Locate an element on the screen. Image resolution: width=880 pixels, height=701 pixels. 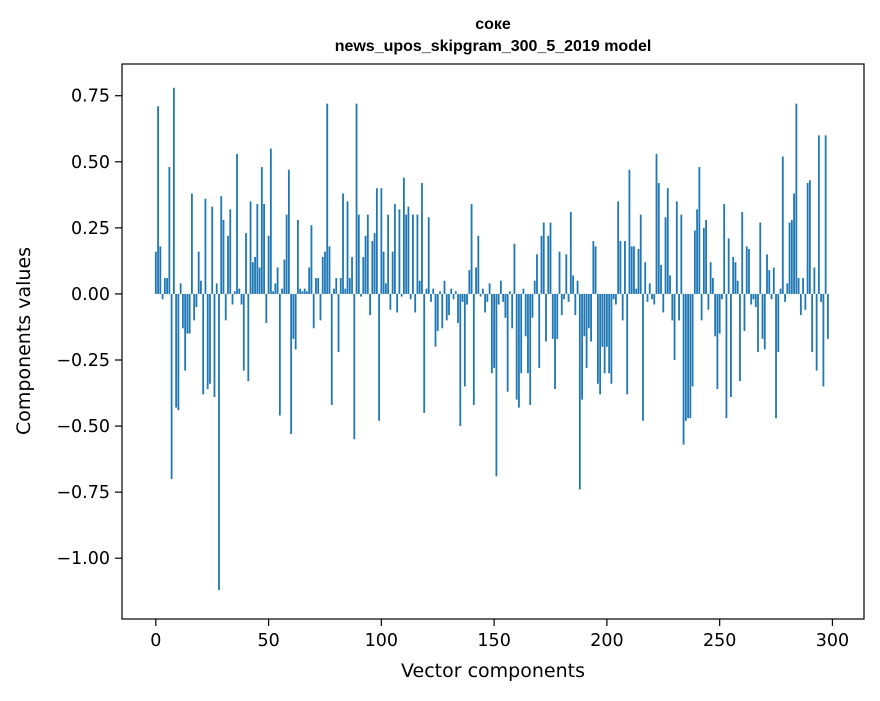
x-tick-label: 100 is located at coordinates (381, 641).